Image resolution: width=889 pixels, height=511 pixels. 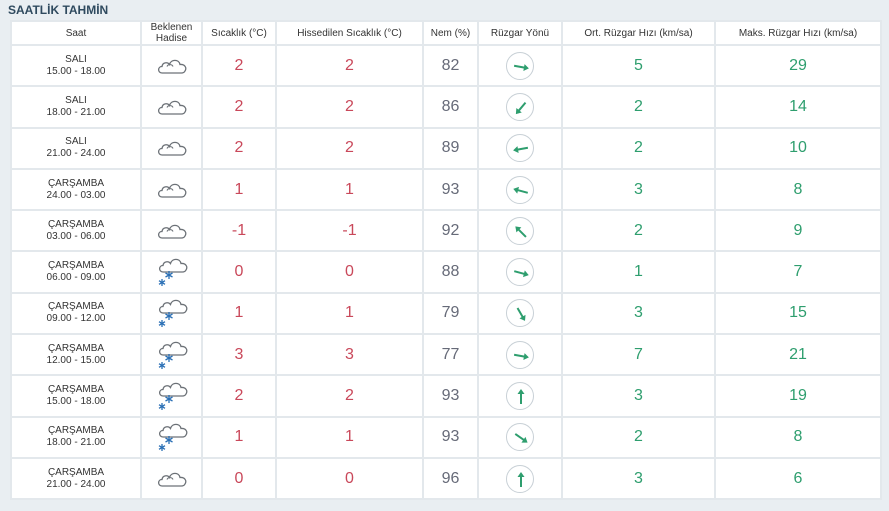 What do you see at coordinates (446, 231) in the screenshot?
I see `table-row: ÇARŞAMBA 03.00 - 06.00 -1 -1 92 2 9` at bounding box center [446, 231].